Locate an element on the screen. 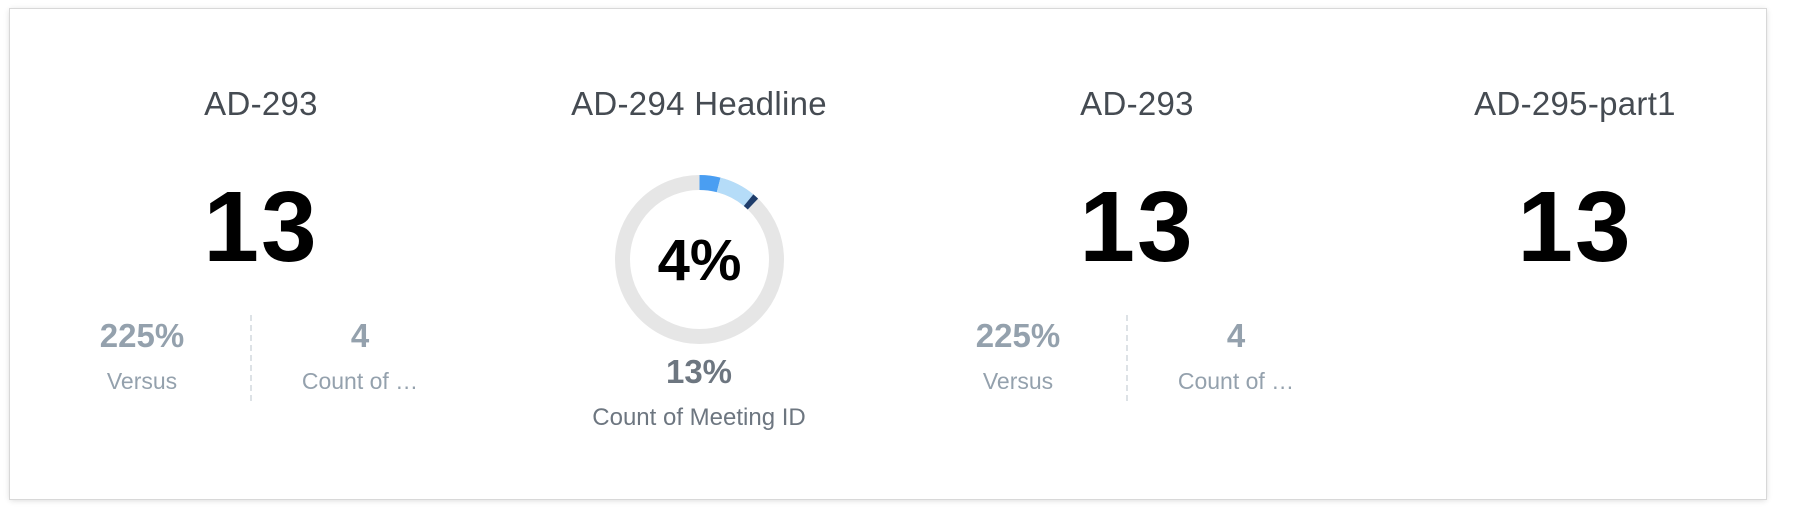 The height and width of the screenshot is (510, 1808). donut-value: 4% is located at coordinates (699, 260).